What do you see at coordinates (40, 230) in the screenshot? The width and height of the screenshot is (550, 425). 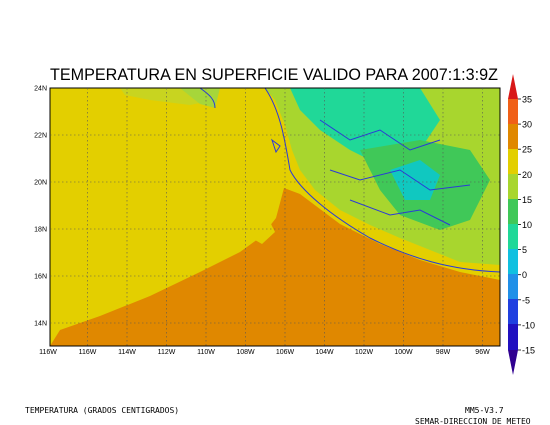 I see `lat-label: 18N` at bounding box center [40, 230].